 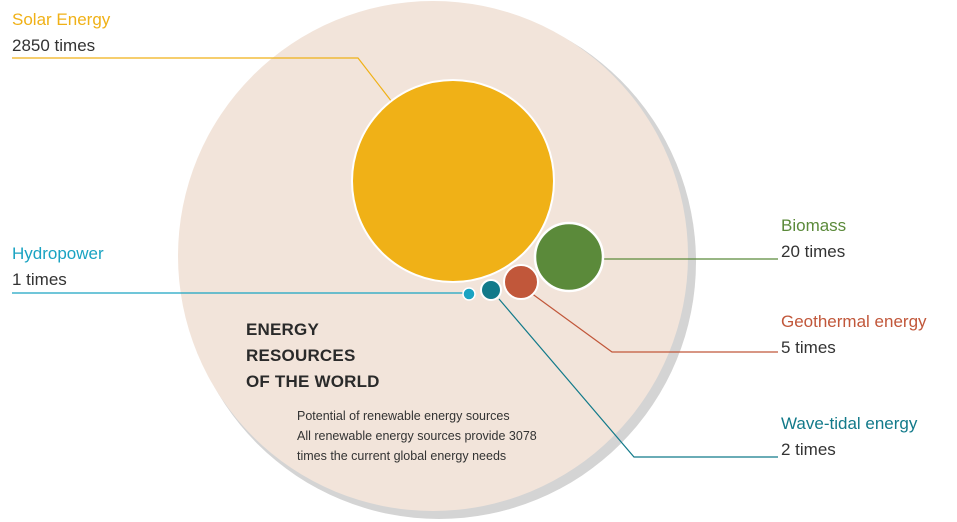 What do you see at coordinates (814, 225) in the screenshot?
I see `biomass-name-label: Biomass` at bounding box center [814, 225].